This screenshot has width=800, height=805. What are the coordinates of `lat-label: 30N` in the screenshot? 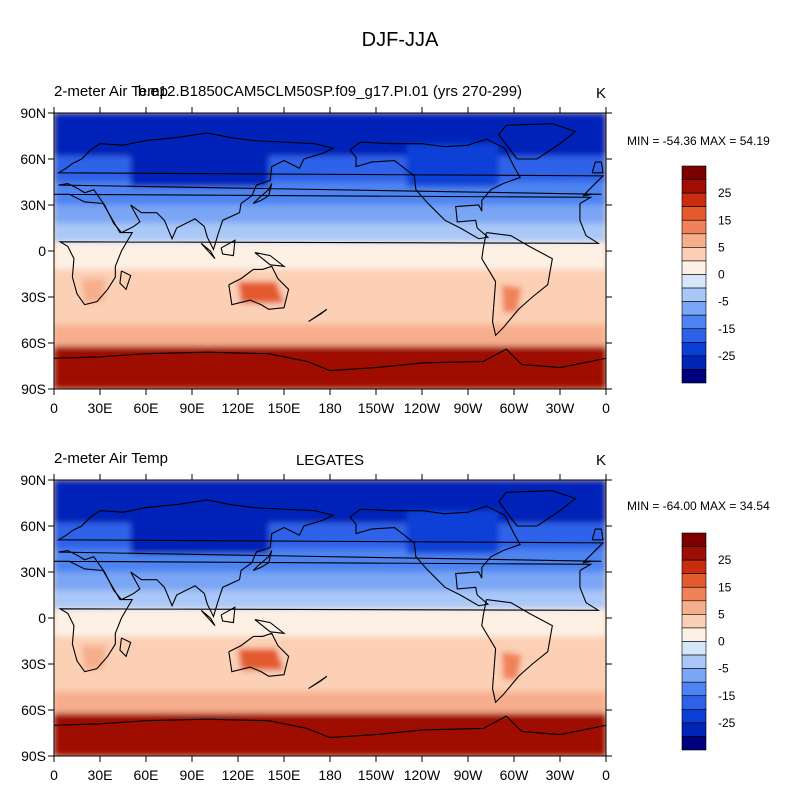 It's located at (33, 572).